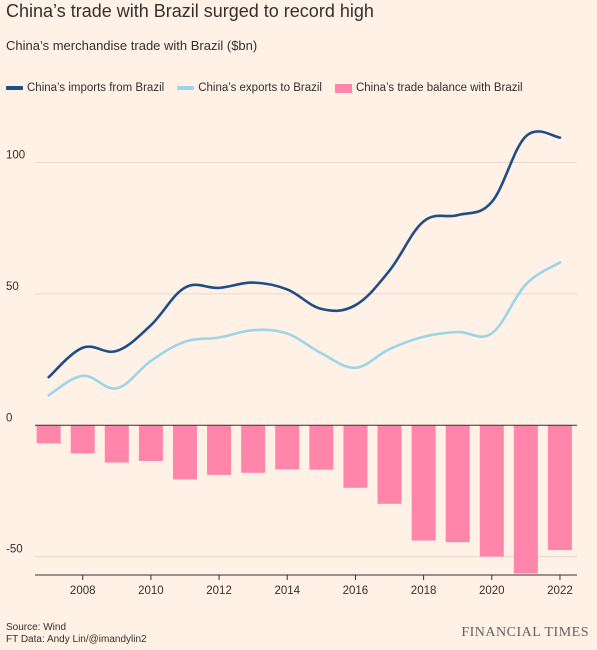  I want to click on x-tick-label: 2018, so click(424, 591).